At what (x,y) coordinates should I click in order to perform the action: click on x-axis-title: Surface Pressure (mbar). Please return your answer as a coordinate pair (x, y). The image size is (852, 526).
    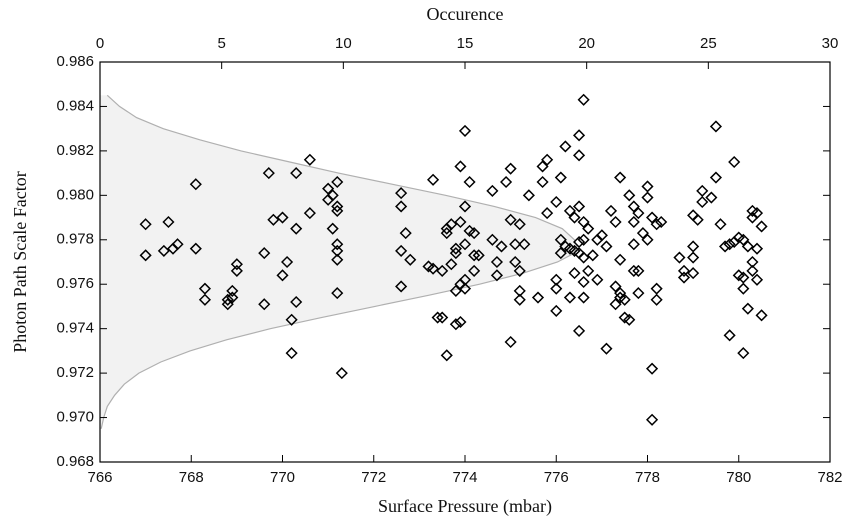
    Looking at the image, I should click on (465, 506).